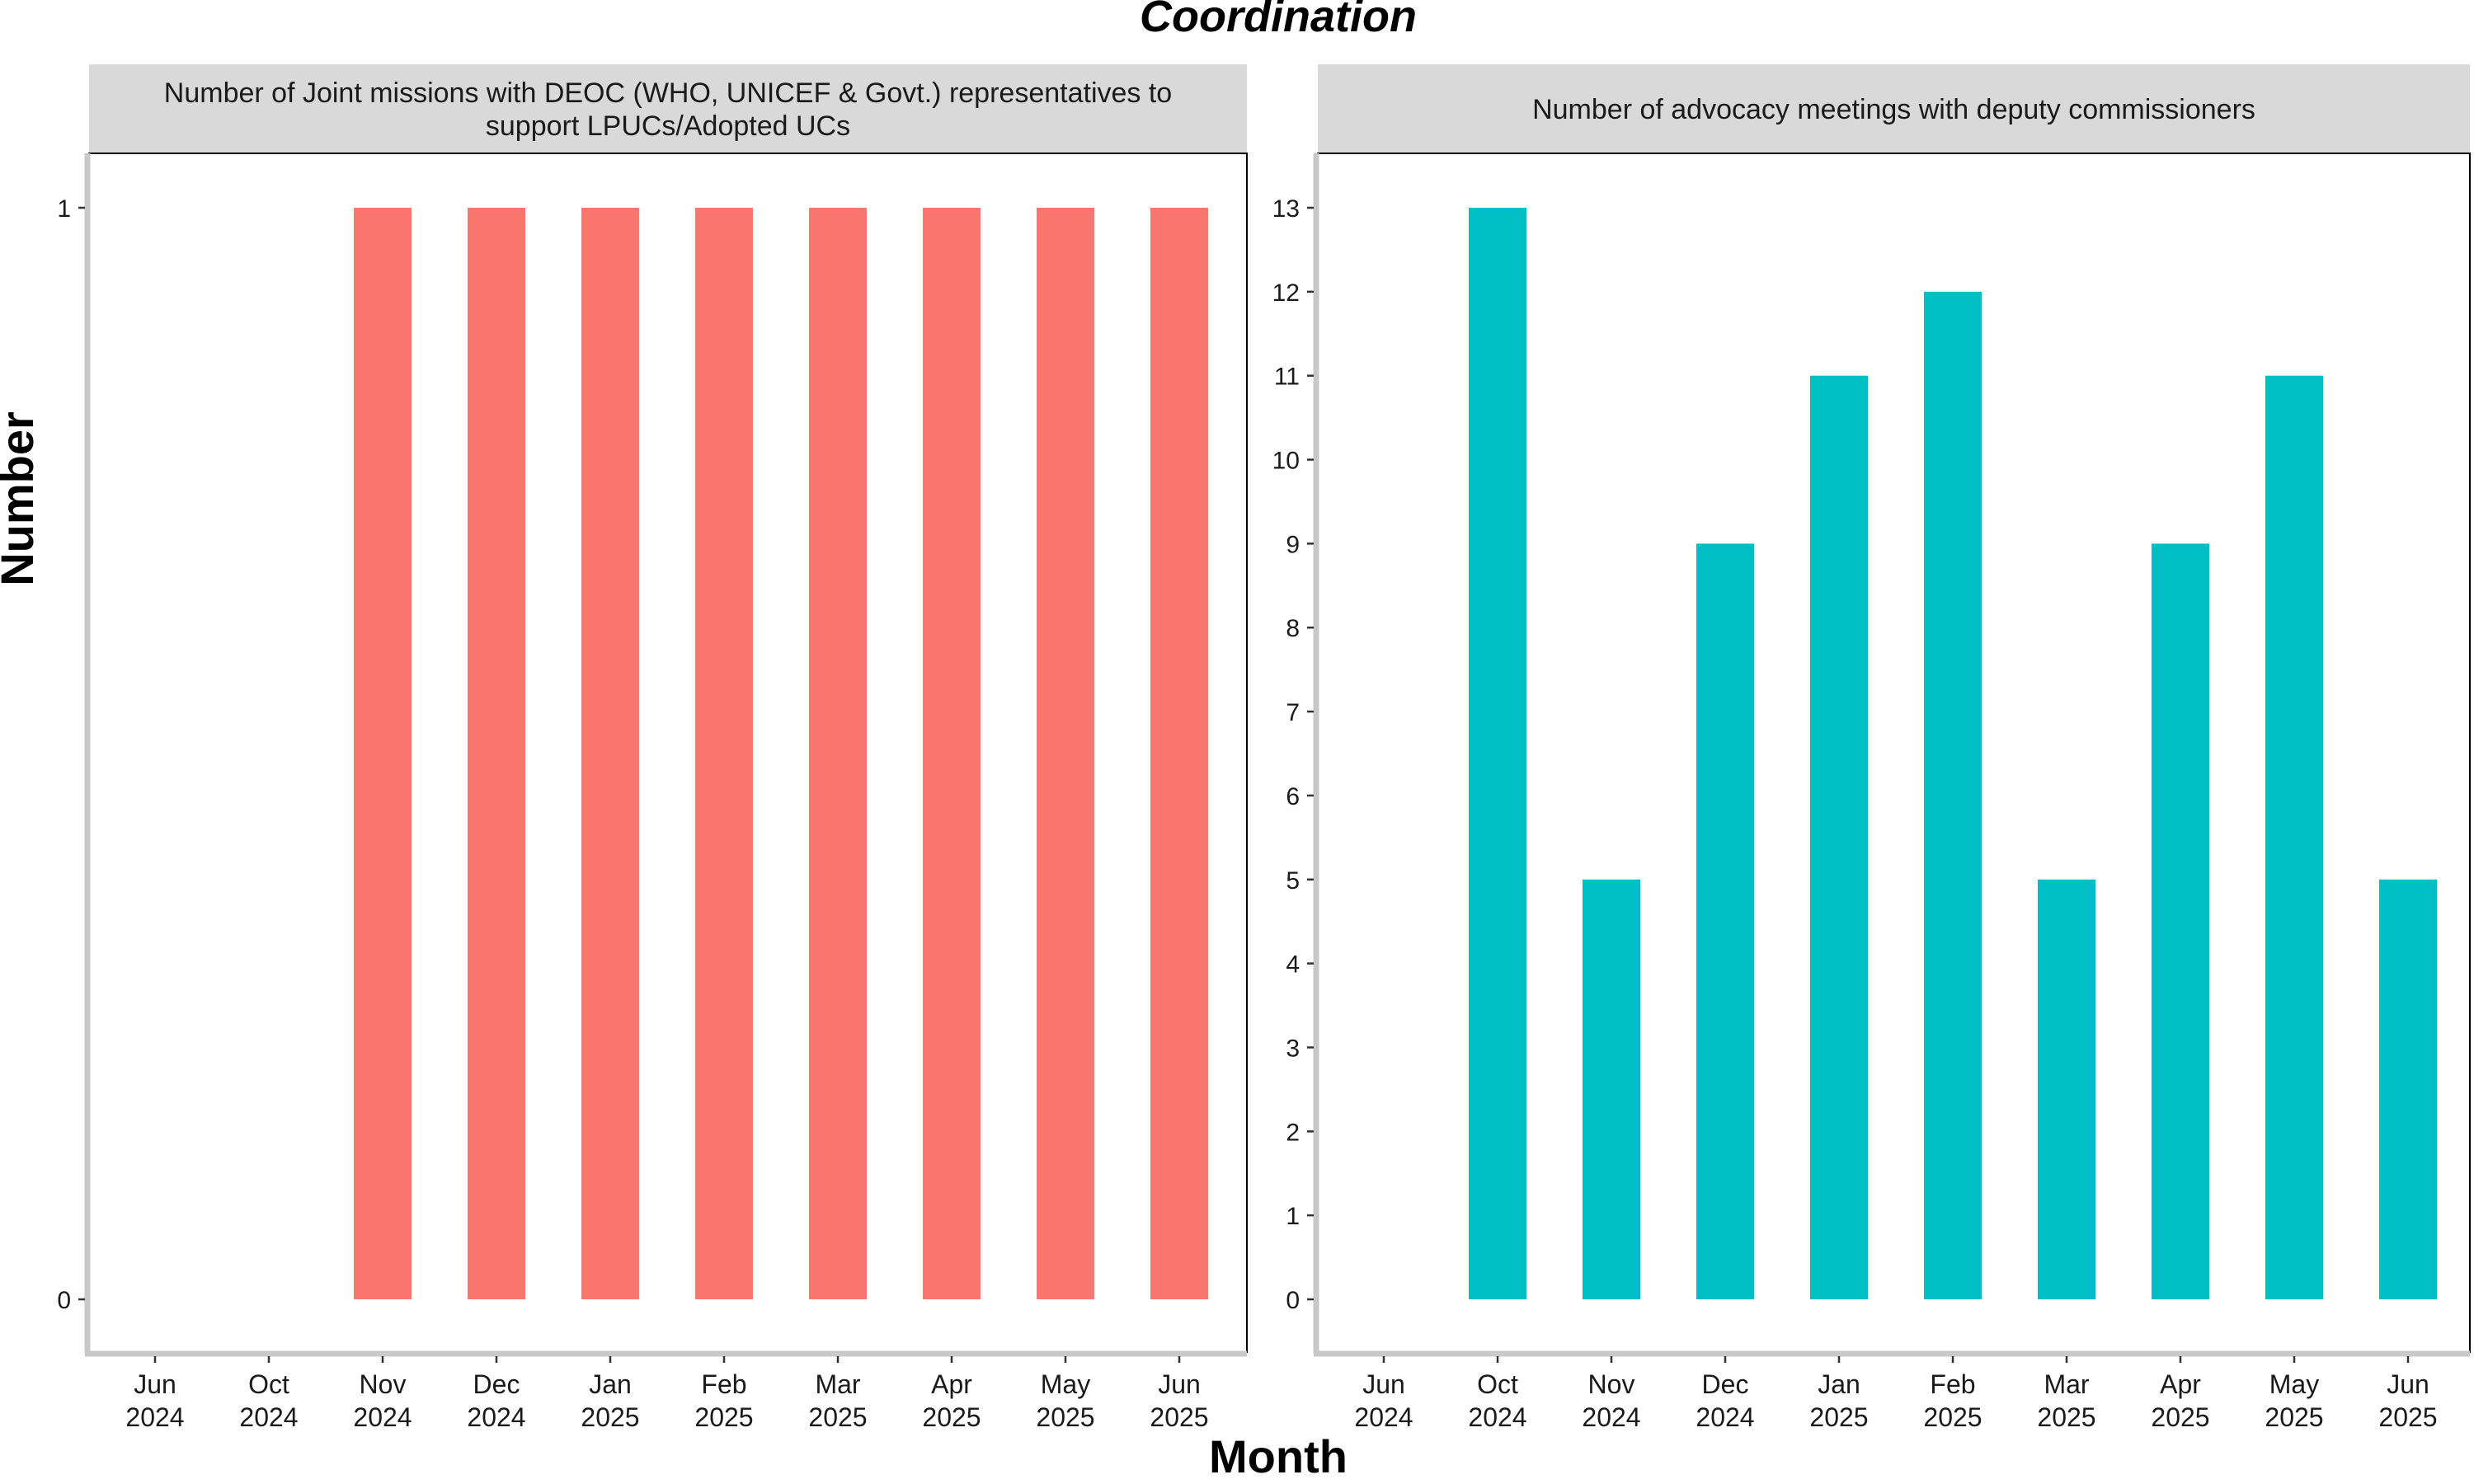 The image size is (2474, 1484). I want to click on chart-title: Coordination, so click(1278, 20).